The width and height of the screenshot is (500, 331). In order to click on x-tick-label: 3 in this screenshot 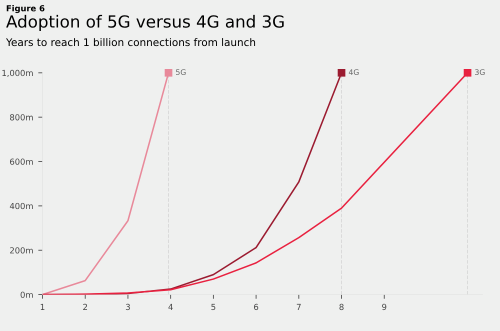, I will do `click(128, 307)`.